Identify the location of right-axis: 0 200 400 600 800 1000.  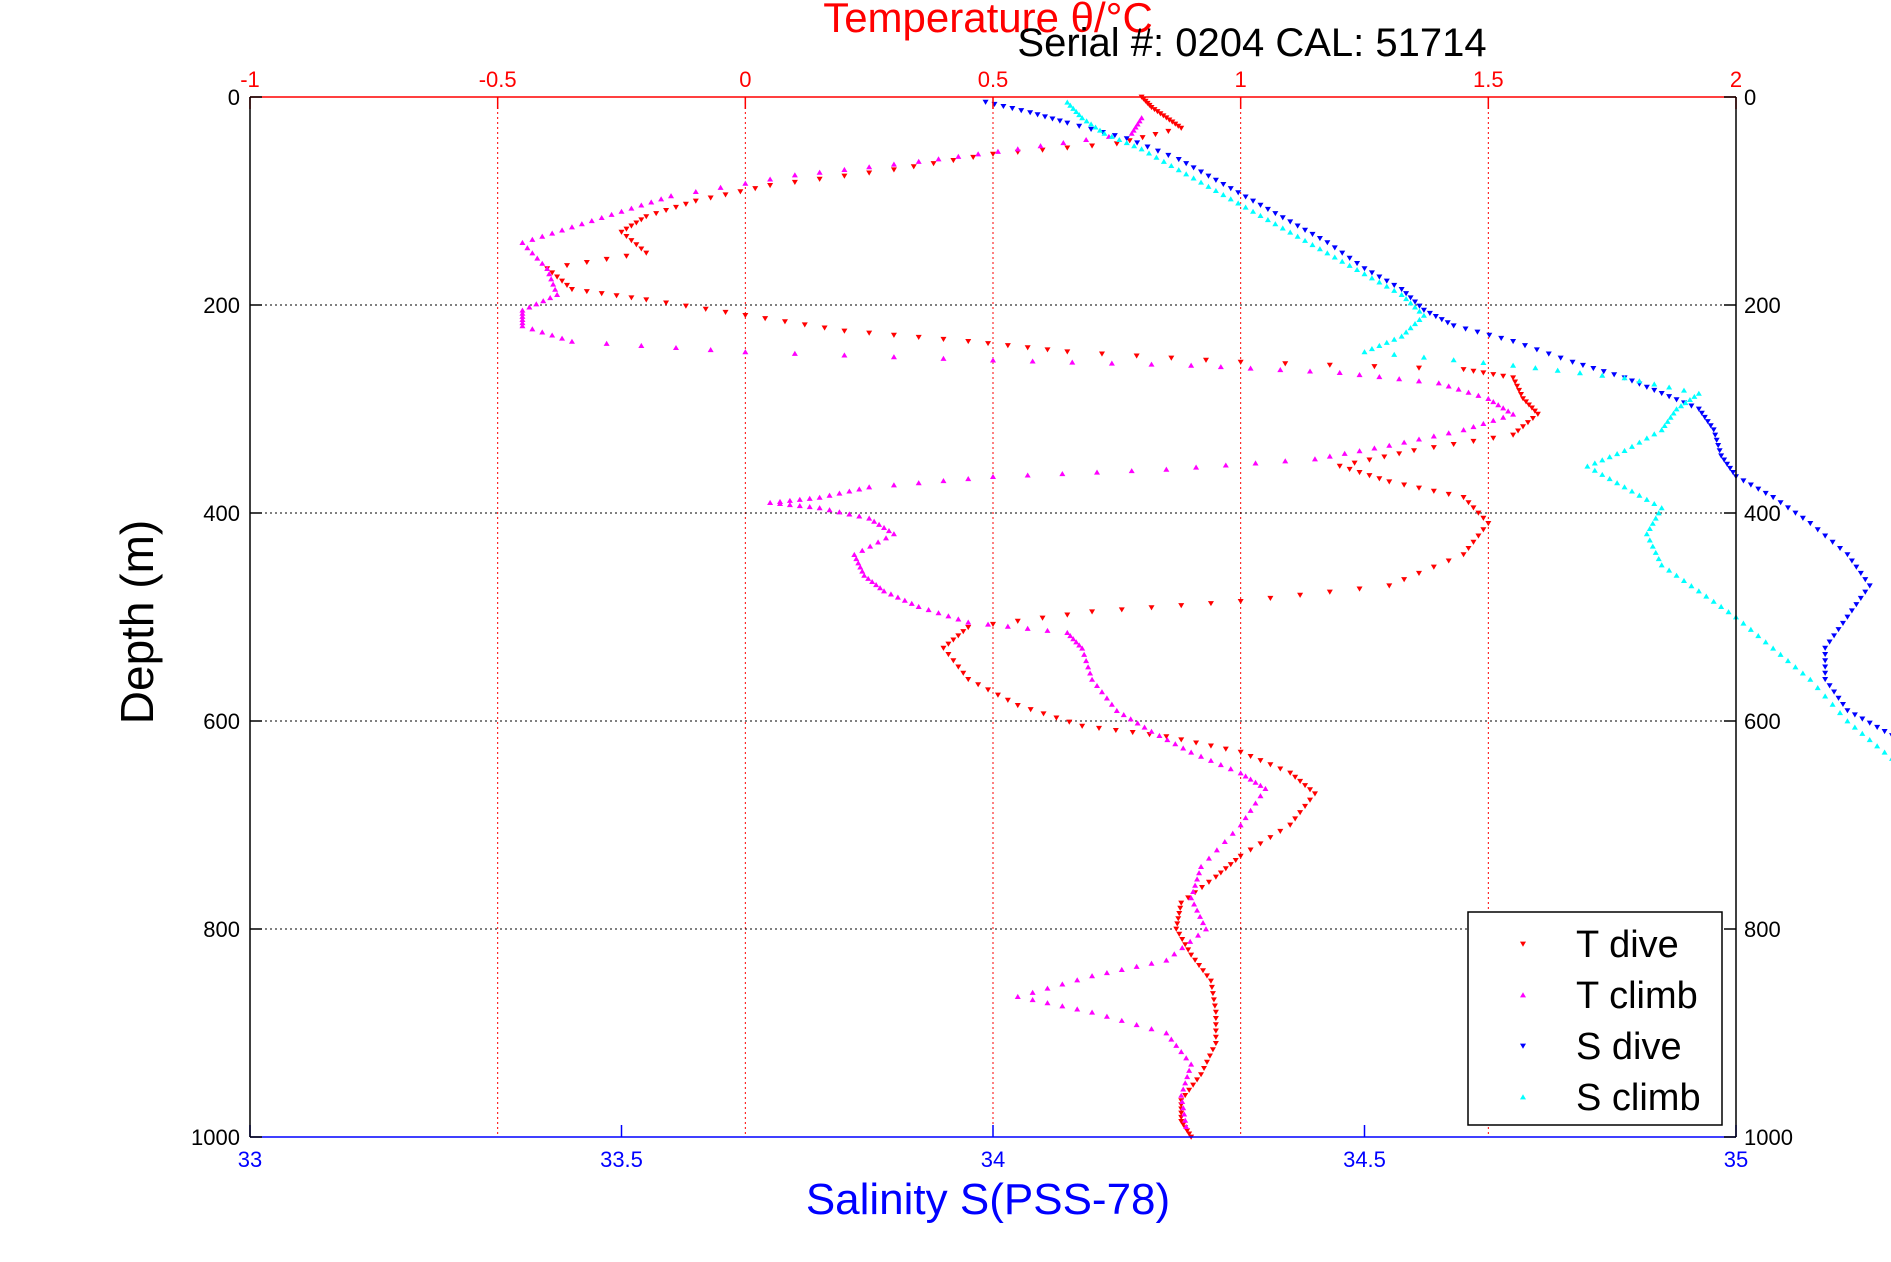
(1758, 617).